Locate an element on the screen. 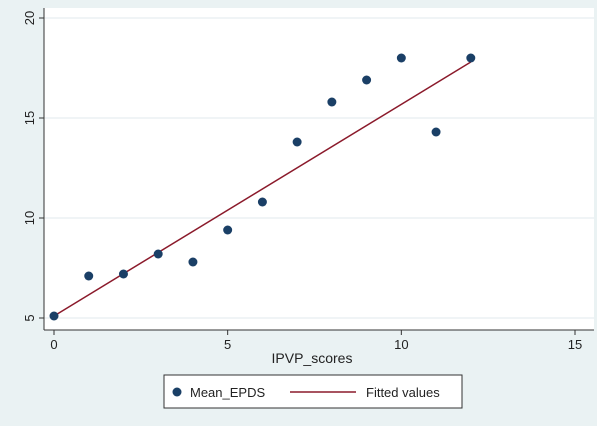 This screenshot has height=426, width=597. y-tick-label: 20 is located at coordinates (29, 18).